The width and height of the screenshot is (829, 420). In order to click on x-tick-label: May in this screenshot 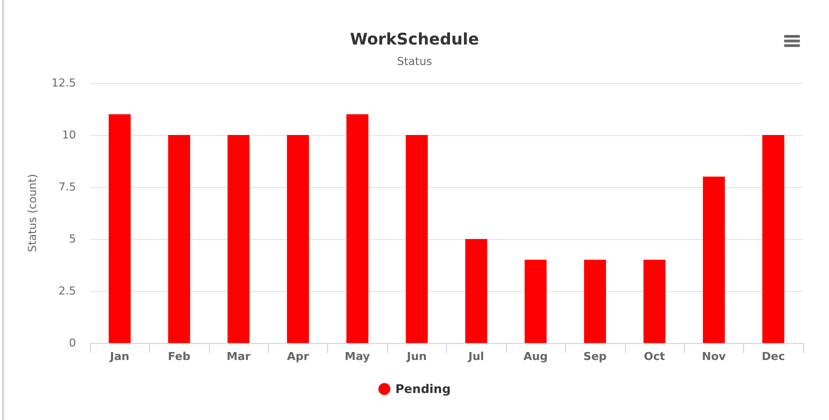, I will do `click(357, 356)`.